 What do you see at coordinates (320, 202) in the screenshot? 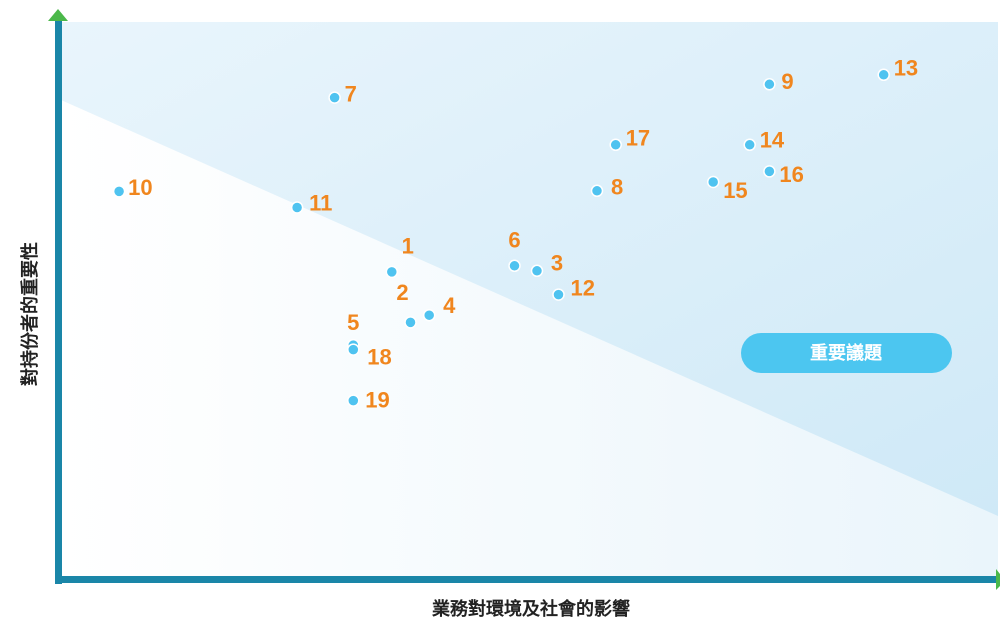
I see `data-label-11: 11` at bounding box center [320, 202].